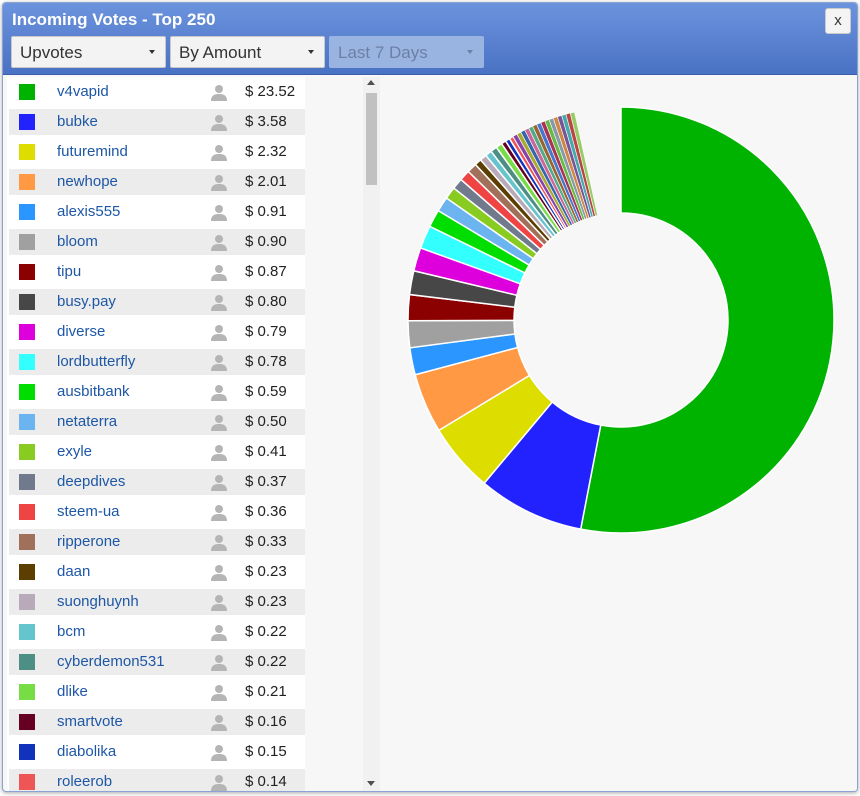 Image resolution: width=860 pixels, height=796 pixels. I want to click on list-item: bcm $ 0.22, so click(156, 632).